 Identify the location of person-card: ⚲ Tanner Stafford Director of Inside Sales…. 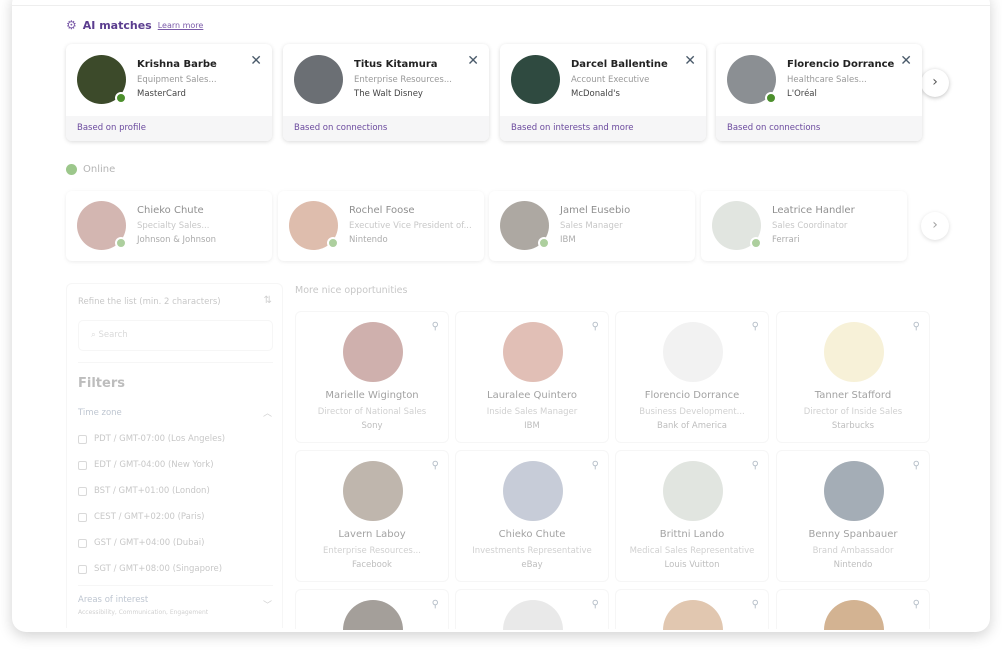
(853, 377).